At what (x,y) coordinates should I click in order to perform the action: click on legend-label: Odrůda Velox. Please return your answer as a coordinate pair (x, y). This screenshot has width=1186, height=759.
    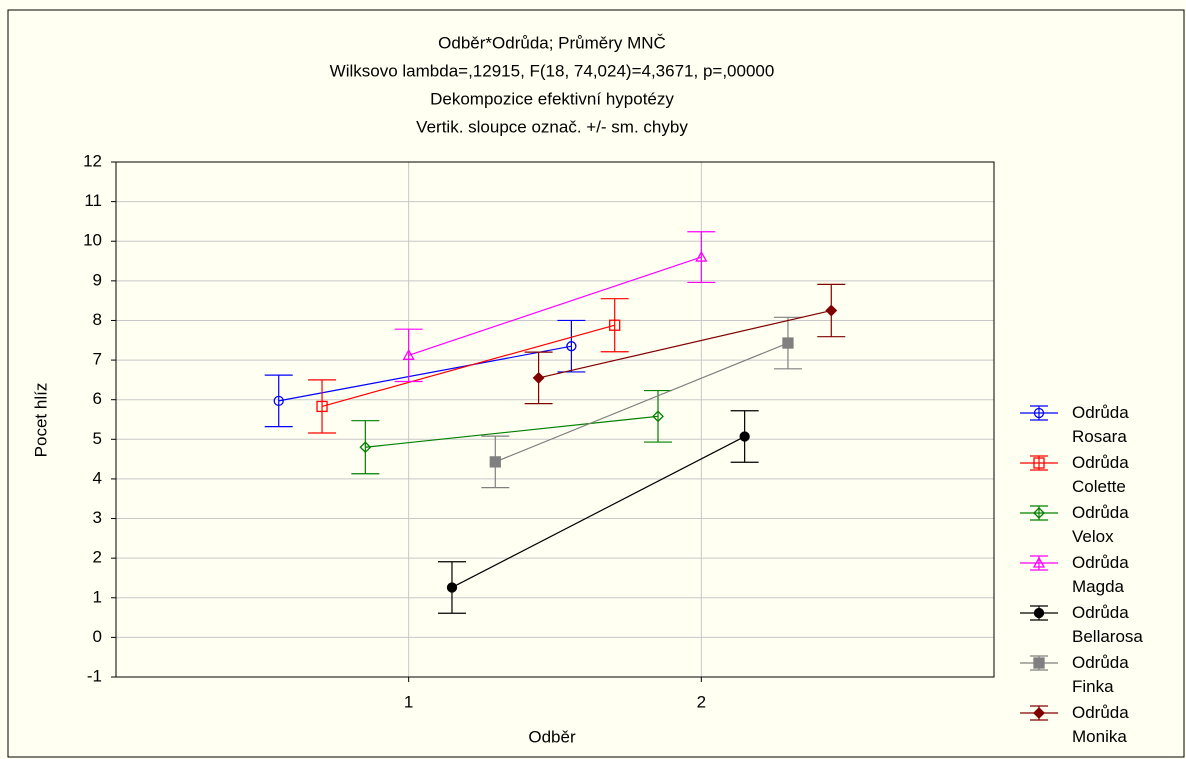
    Looking at the image, I should click on (1100, 524).